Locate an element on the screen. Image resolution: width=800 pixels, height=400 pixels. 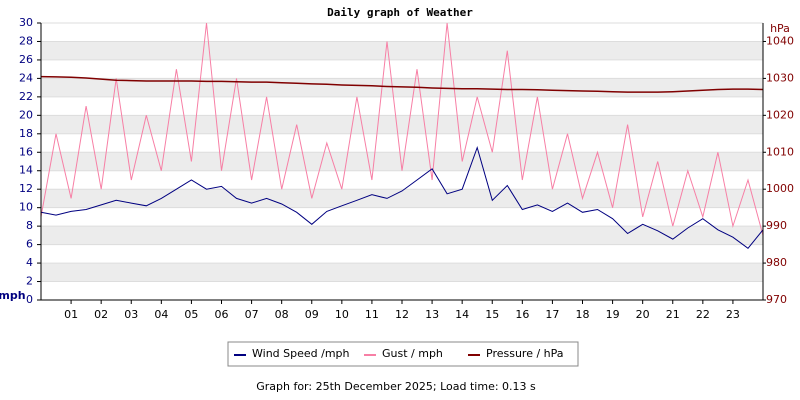
x-tick-label: 02 is located at coordinates (101, 314).